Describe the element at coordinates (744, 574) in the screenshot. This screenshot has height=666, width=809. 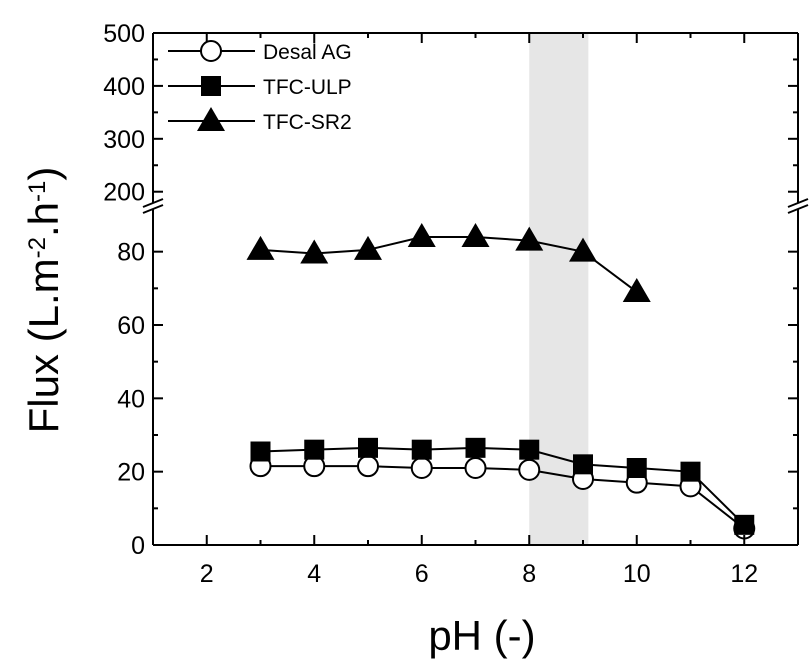
I see `x-tick-label: 12` at that location.